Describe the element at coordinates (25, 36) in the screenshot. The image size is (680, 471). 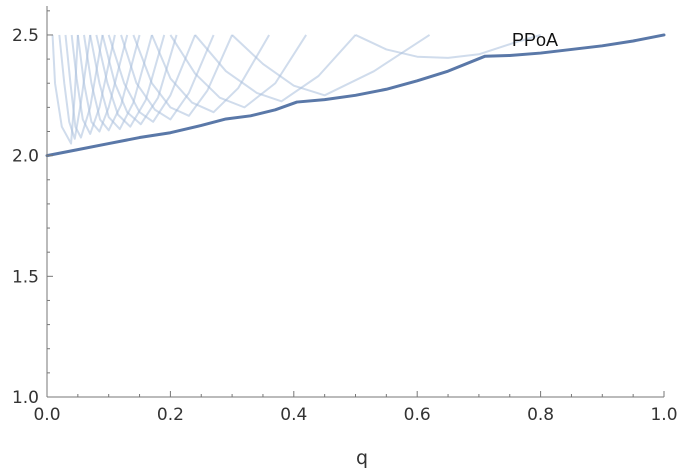
I see `y-tick-label: 2.5` at that location.